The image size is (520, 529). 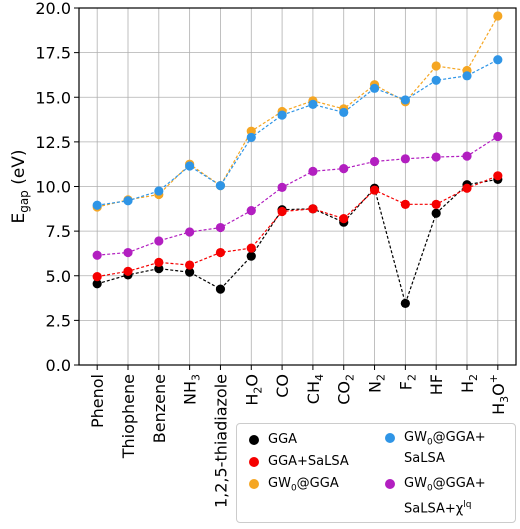 I want to click on y-tick-label: 20.0, so click(x=53, y=9).